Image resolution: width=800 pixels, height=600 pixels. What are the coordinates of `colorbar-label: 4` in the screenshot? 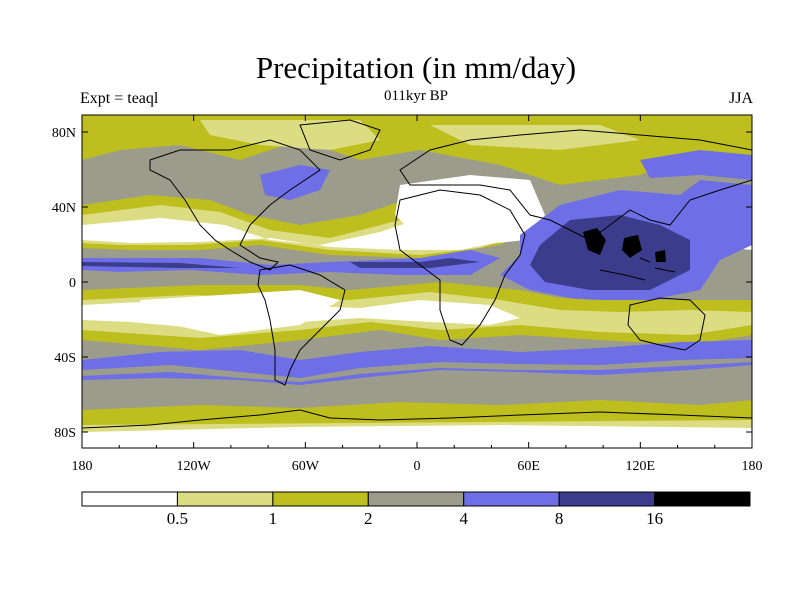 It's located at (463, 518).